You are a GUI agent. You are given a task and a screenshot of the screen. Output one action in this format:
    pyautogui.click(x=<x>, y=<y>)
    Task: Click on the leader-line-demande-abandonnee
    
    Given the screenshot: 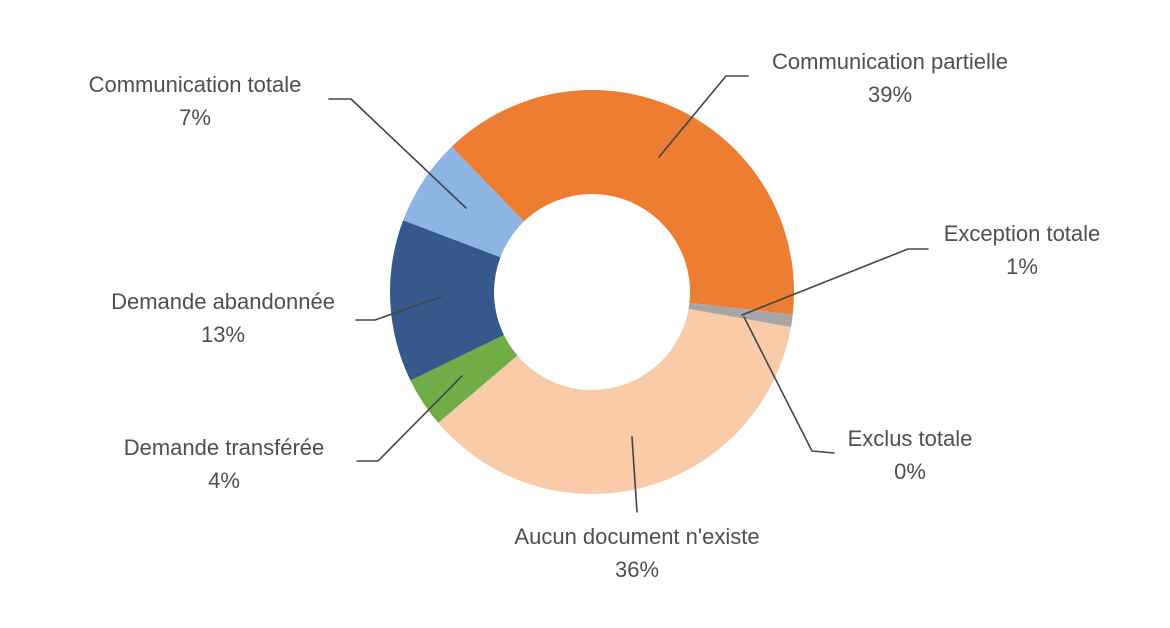 What is the action you would take?
    pyautogui.click(x=398, y=308)
    